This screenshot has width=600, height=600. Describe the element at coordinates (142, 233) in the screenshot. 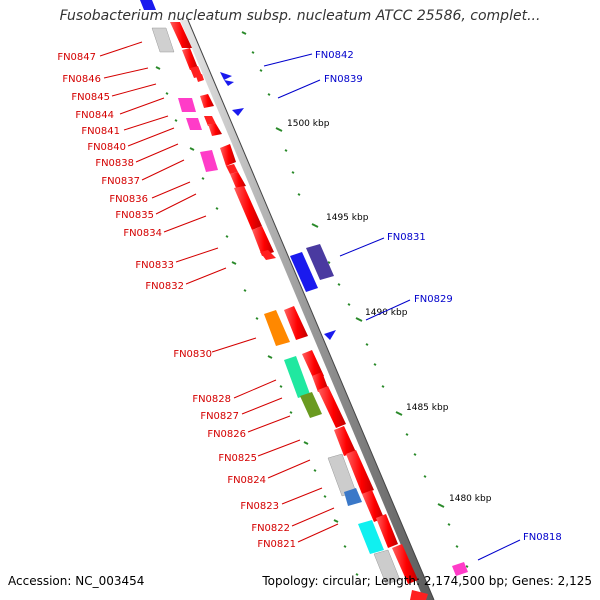

I see `gene-label: FN0834` at that location.